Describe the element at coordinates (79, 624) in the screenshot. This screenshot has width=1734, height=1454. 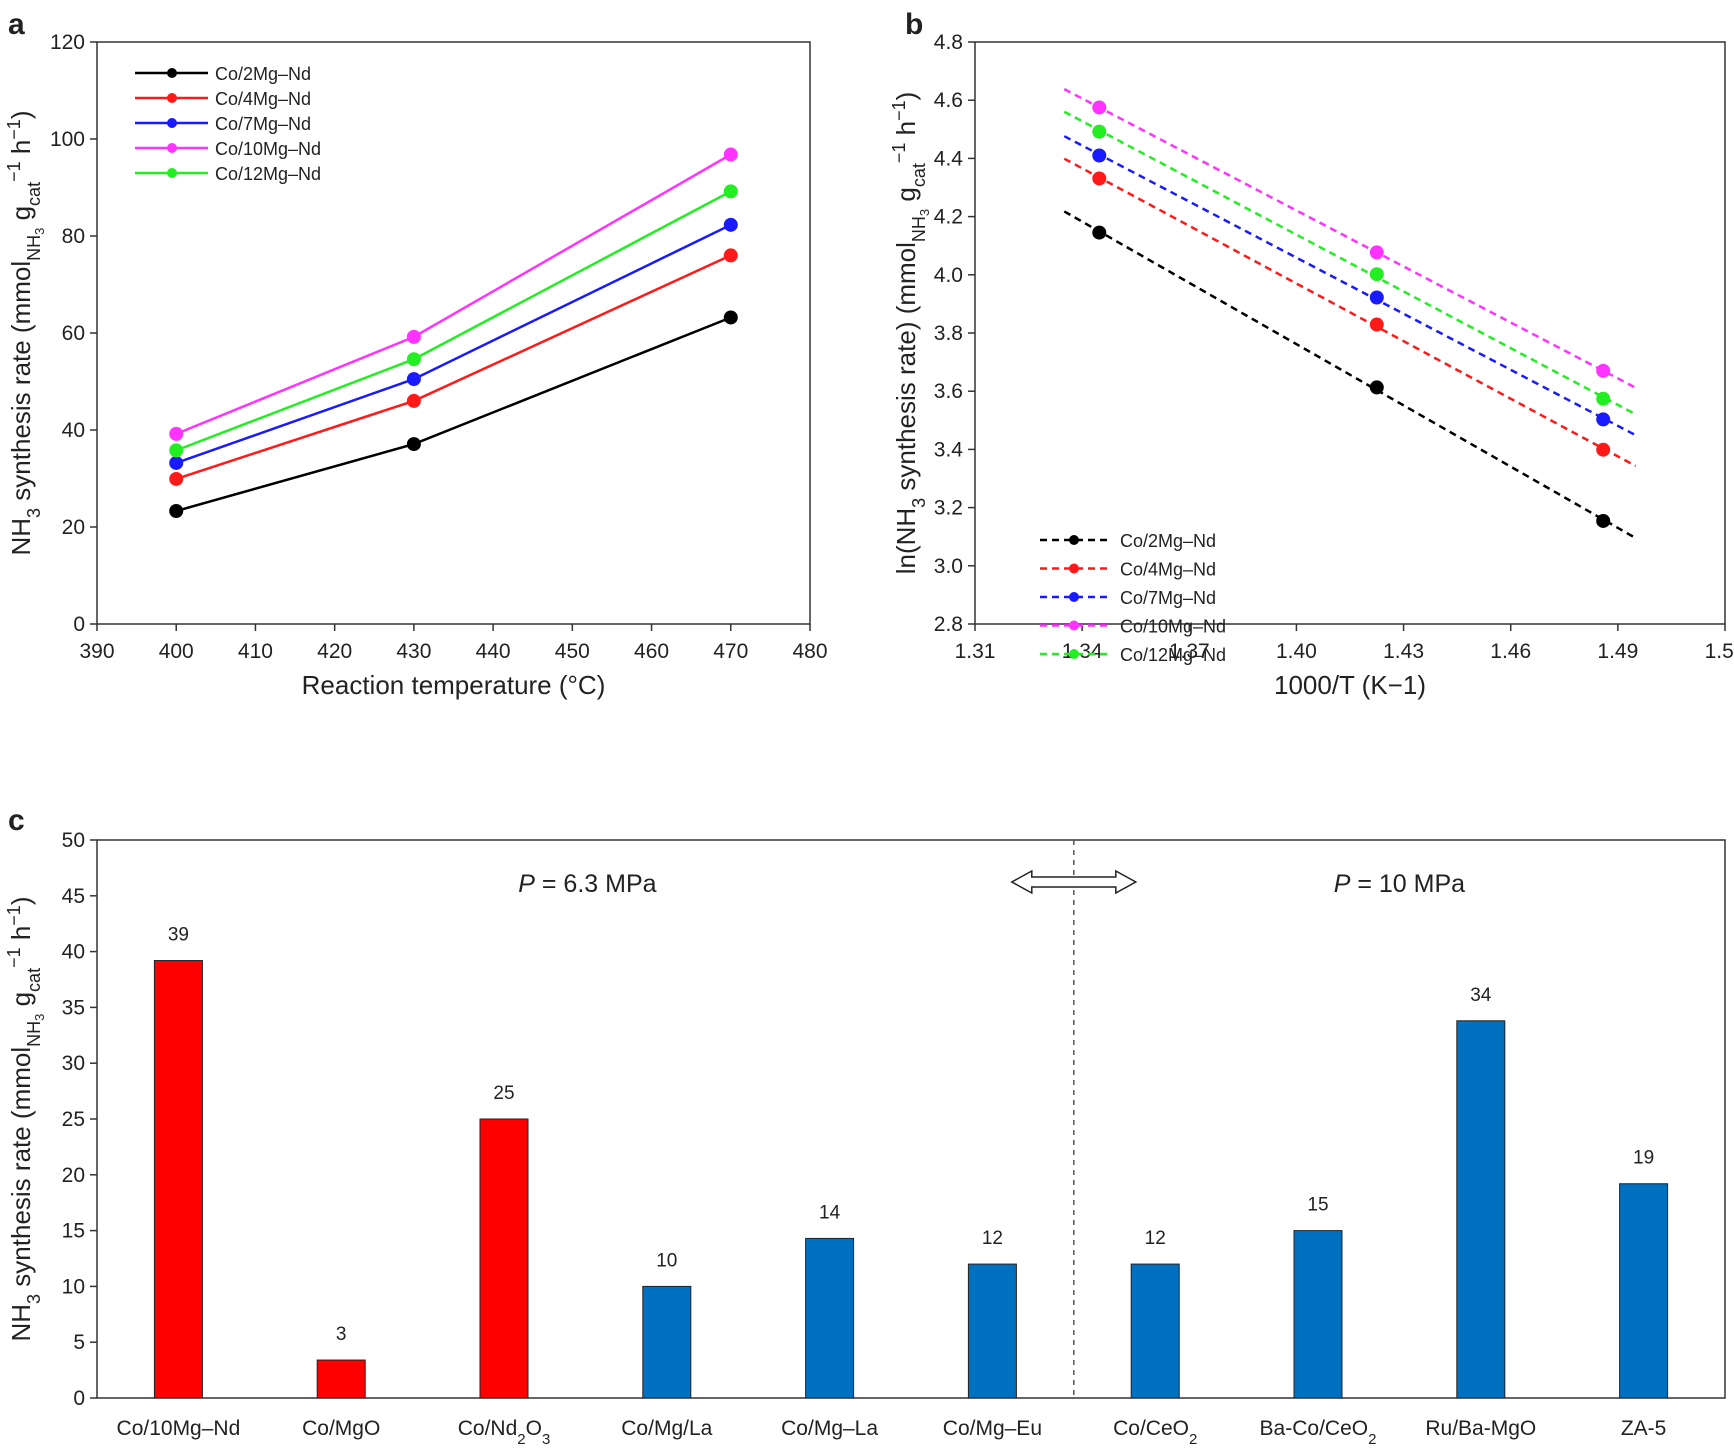
I see `y-tick-label-a: 0` at that location.